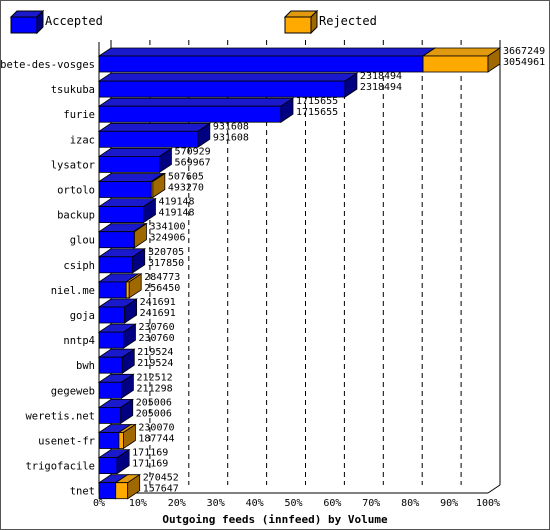  I want to click on bar-accepted-izac-top, so click(154, 127).